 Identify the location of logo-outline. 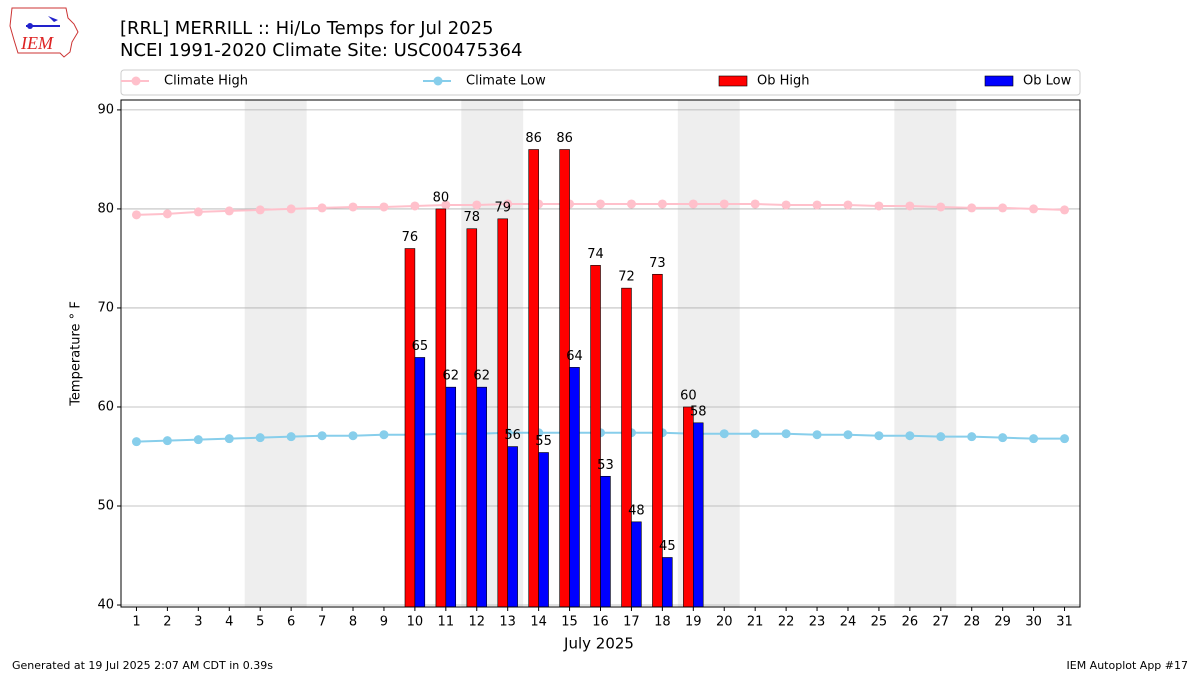
(44, 32).